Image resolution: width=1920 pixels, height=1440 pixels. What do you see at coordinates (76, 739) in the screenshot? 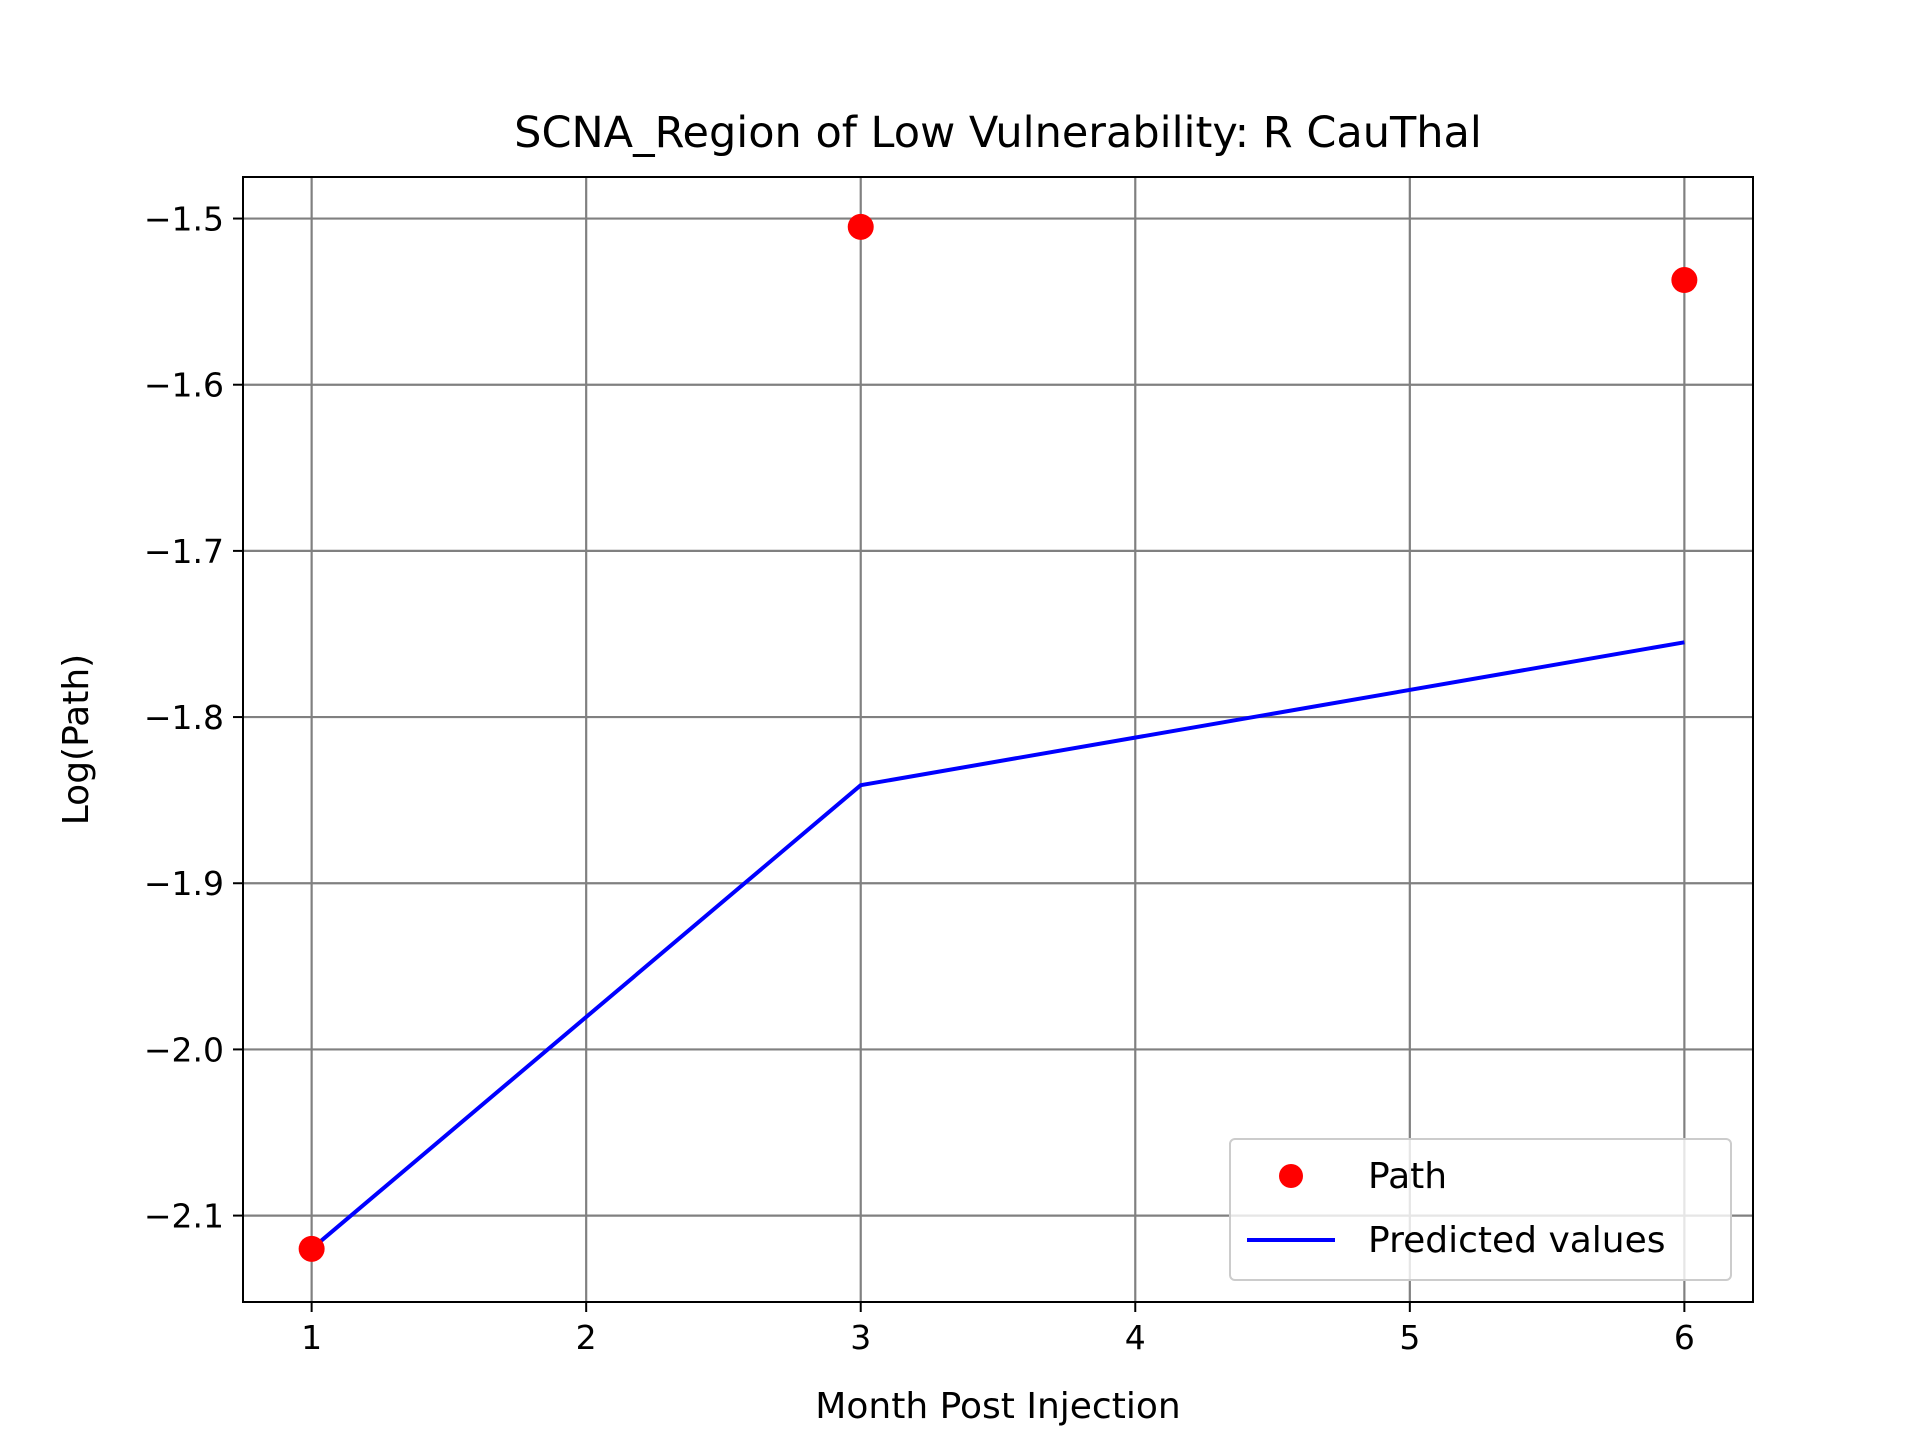
I see `y-axis-label: Log(Path)` at bounding box center [76, 739].